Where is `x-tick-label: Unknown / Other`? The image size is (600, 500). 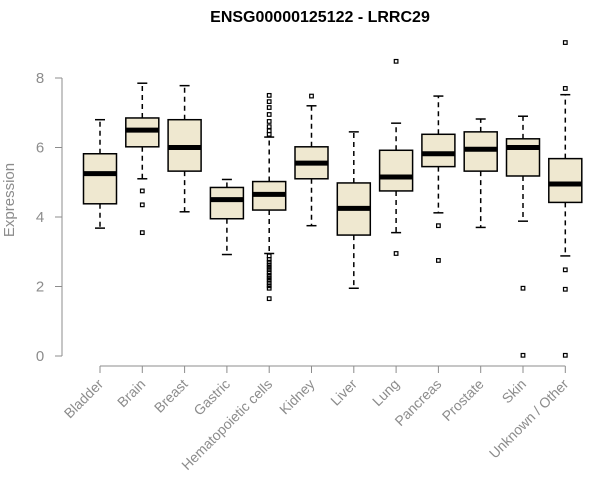 x-tick-label: Unknown / Other is located at coordinates (529, 419).